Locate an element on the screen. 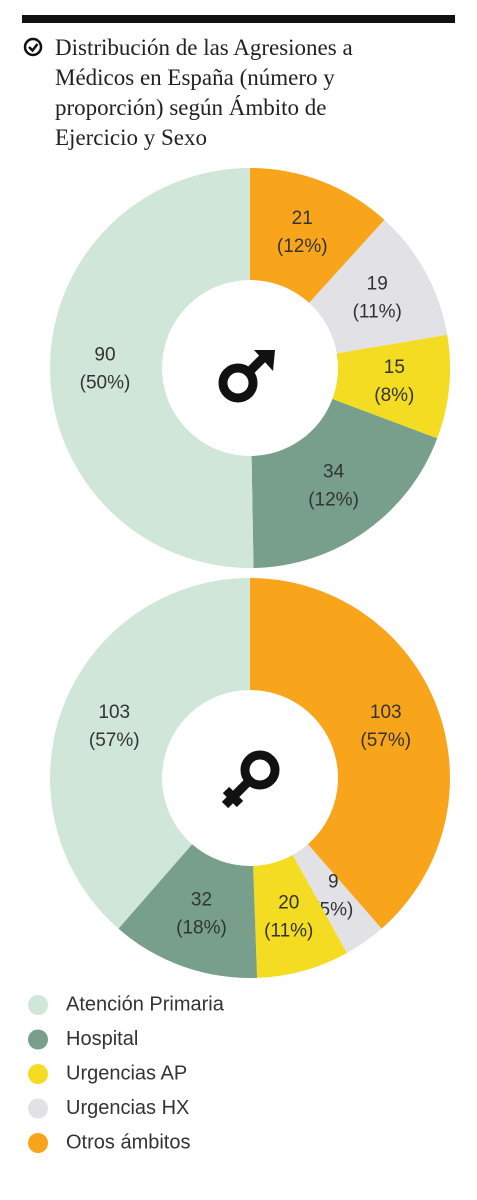  legend-label: Atención Primaria is located at coordinates (145, 1004).